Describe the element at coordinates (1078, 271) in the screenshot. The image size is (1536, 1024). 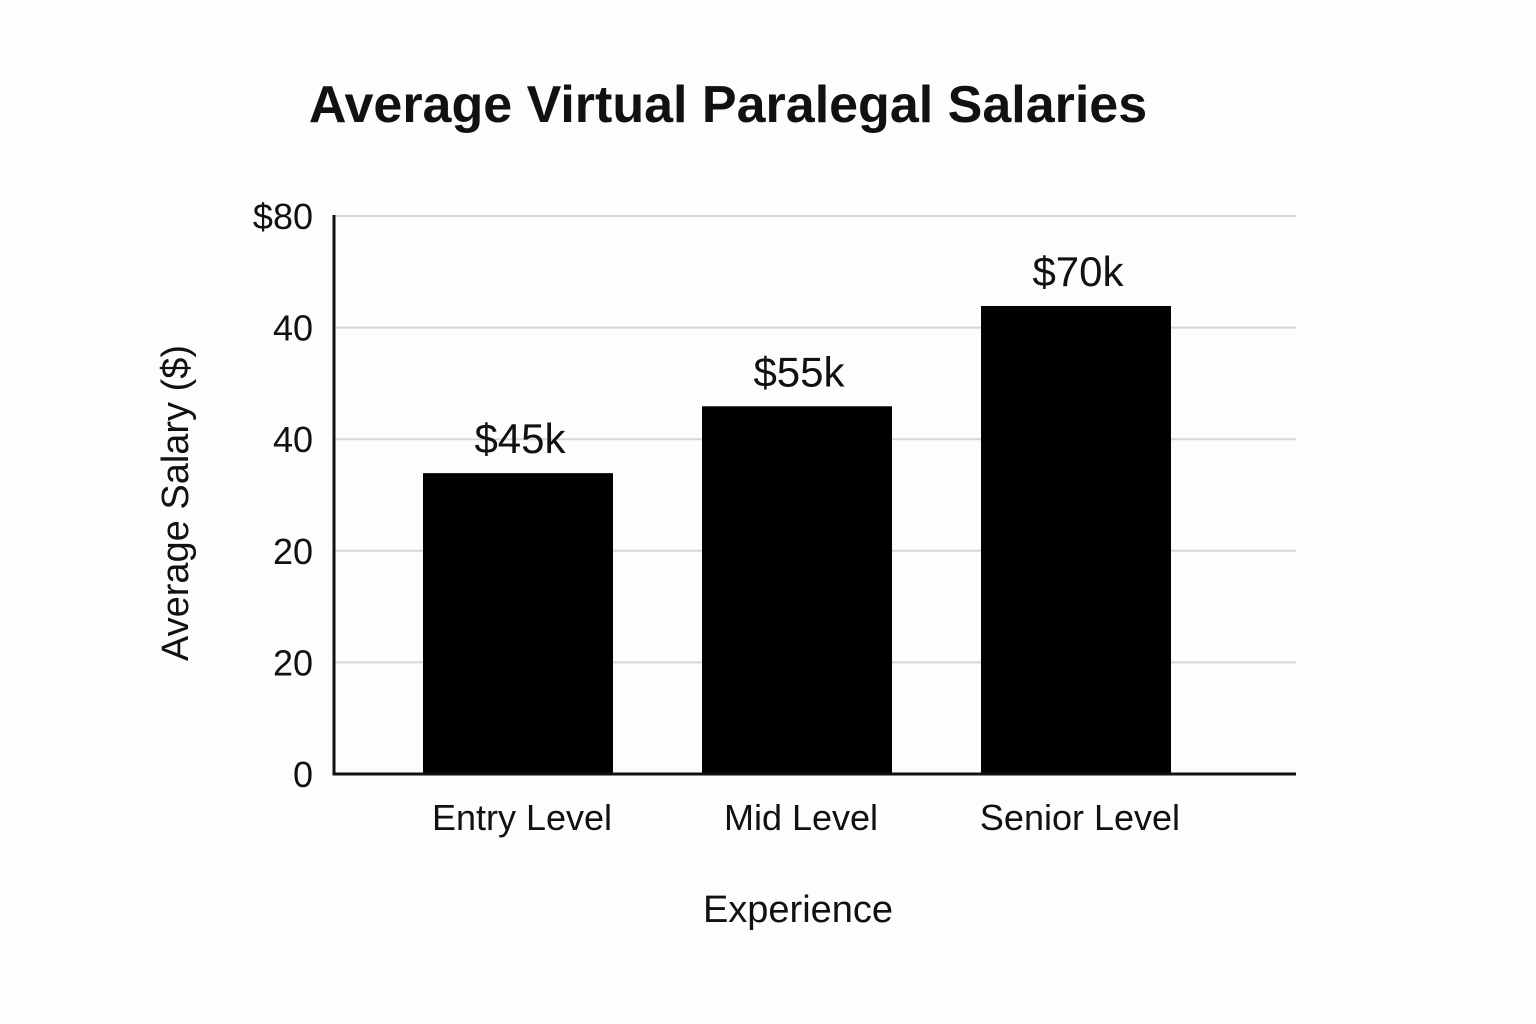
I see `data-label: $70k` at that location.